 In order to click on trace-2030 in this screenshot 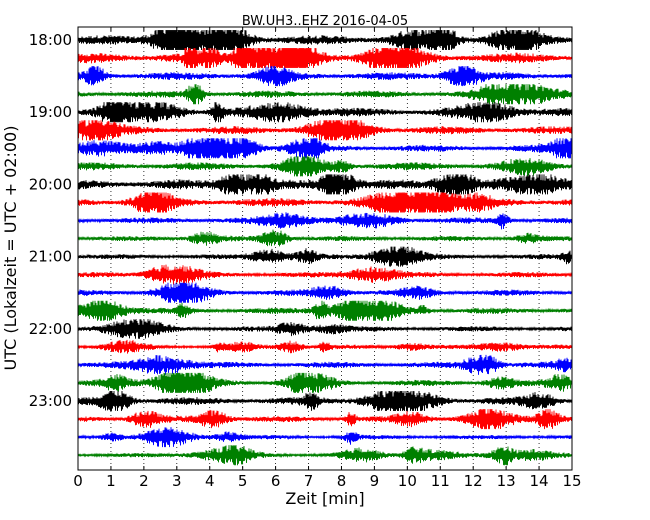, I will do `click(325, 221)`.